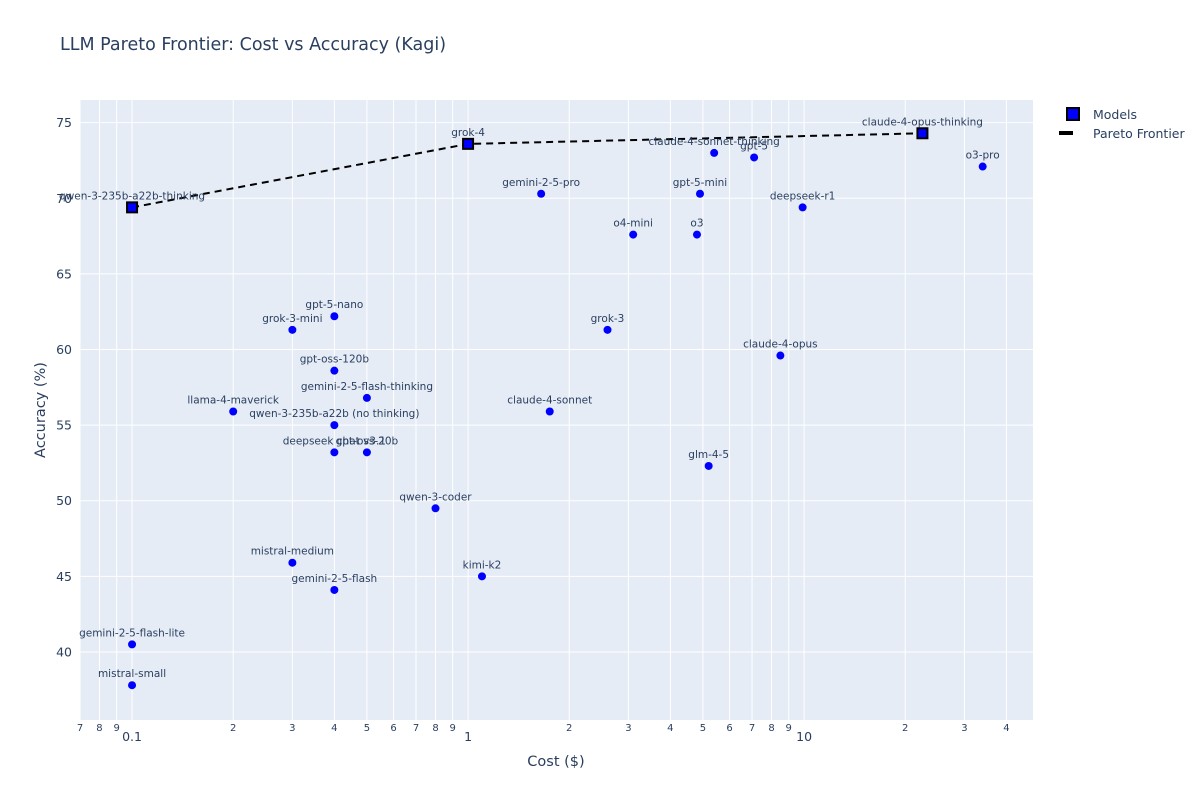 The image size is (1200, 800). I want to click on y-tick-label: 55, so click(64, 425).